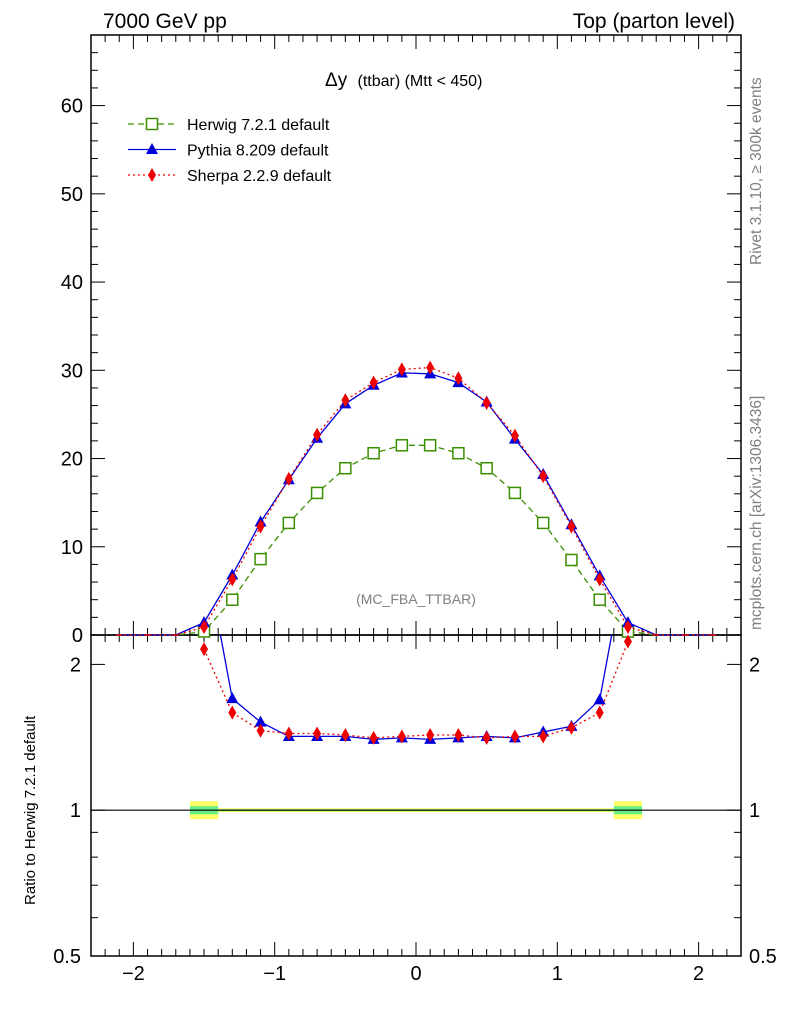 Image resolution: width=786 pixels, height=1024 pixels. Describe the element at coordinates (258, 151) in the screenshot. I see `legend-label: Pythia 8.209 default` at that location.